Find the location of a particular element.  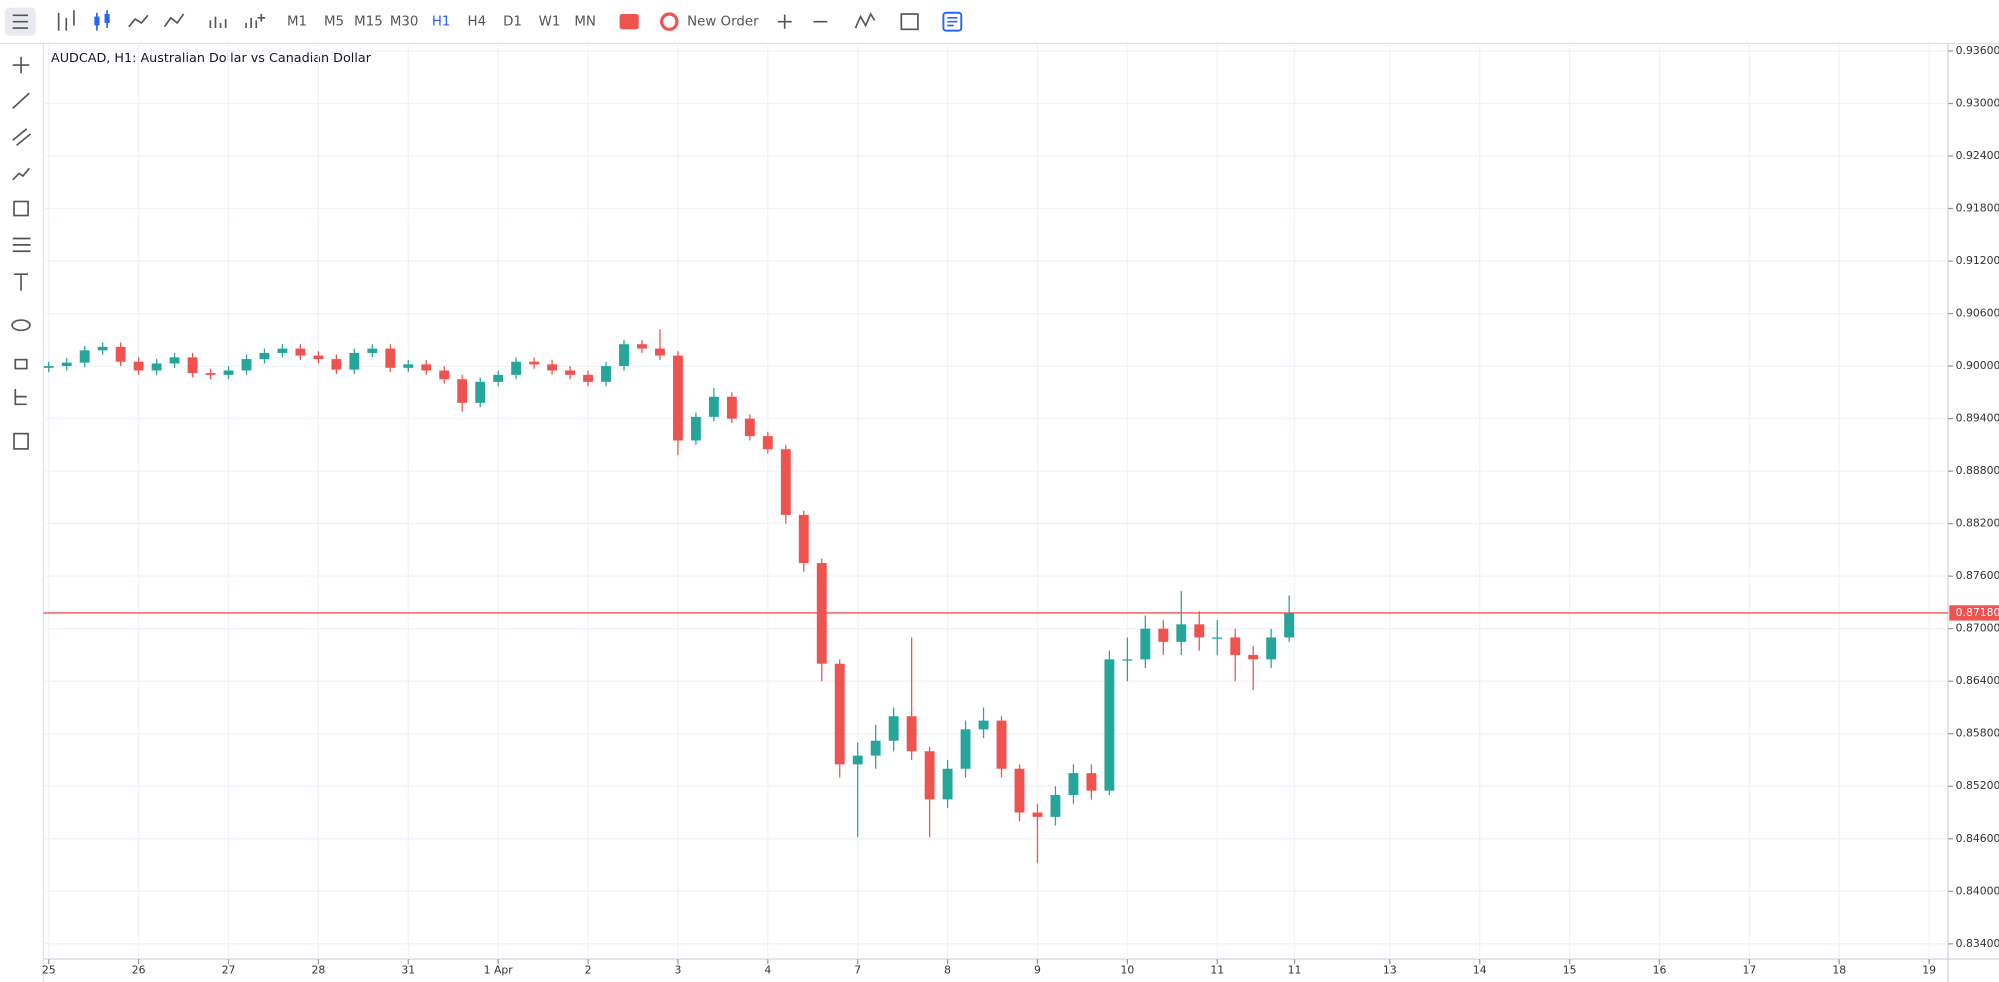

x-tick-label: 9 is located at coordinates (1037, 970).